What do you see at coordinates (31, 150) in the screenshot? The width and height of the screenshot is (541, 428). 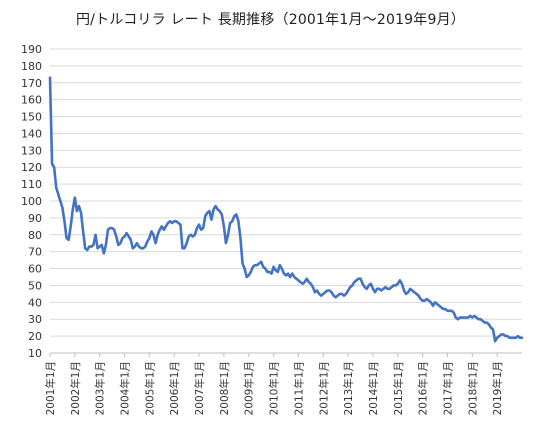 I see `y-tick-label: 130` at bounding box center [31, 150].